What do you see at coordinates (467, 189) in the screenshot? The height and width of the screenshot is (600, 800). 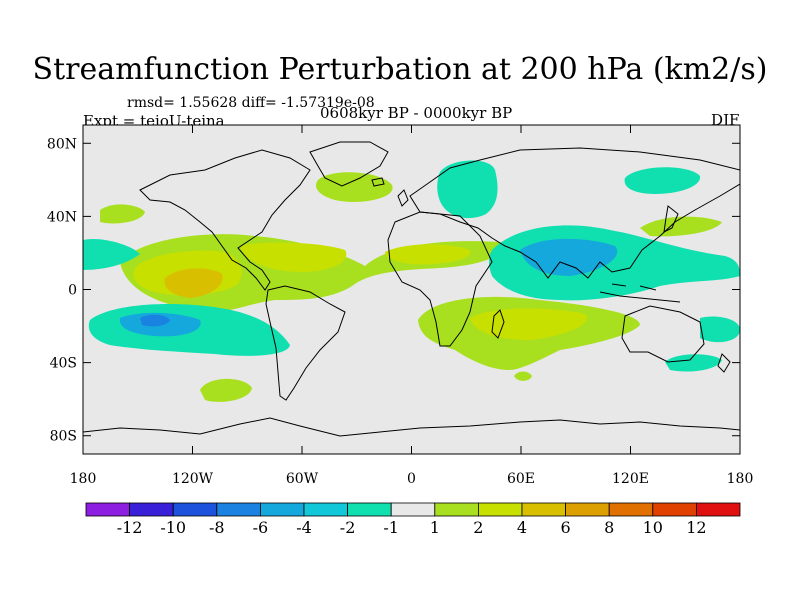 I see `contour-negative-scandinavia` at bounding box center [467, 189].